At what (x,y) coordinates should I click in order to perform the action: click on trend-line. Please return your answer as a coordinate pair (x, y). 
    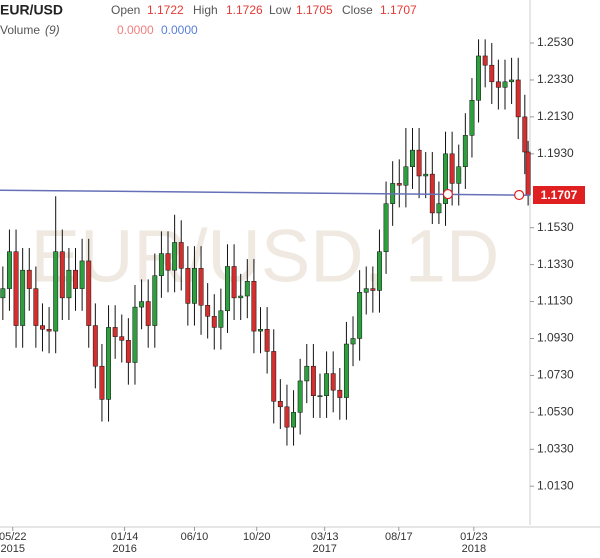
    Looking at the image, I should click on (265, 192).